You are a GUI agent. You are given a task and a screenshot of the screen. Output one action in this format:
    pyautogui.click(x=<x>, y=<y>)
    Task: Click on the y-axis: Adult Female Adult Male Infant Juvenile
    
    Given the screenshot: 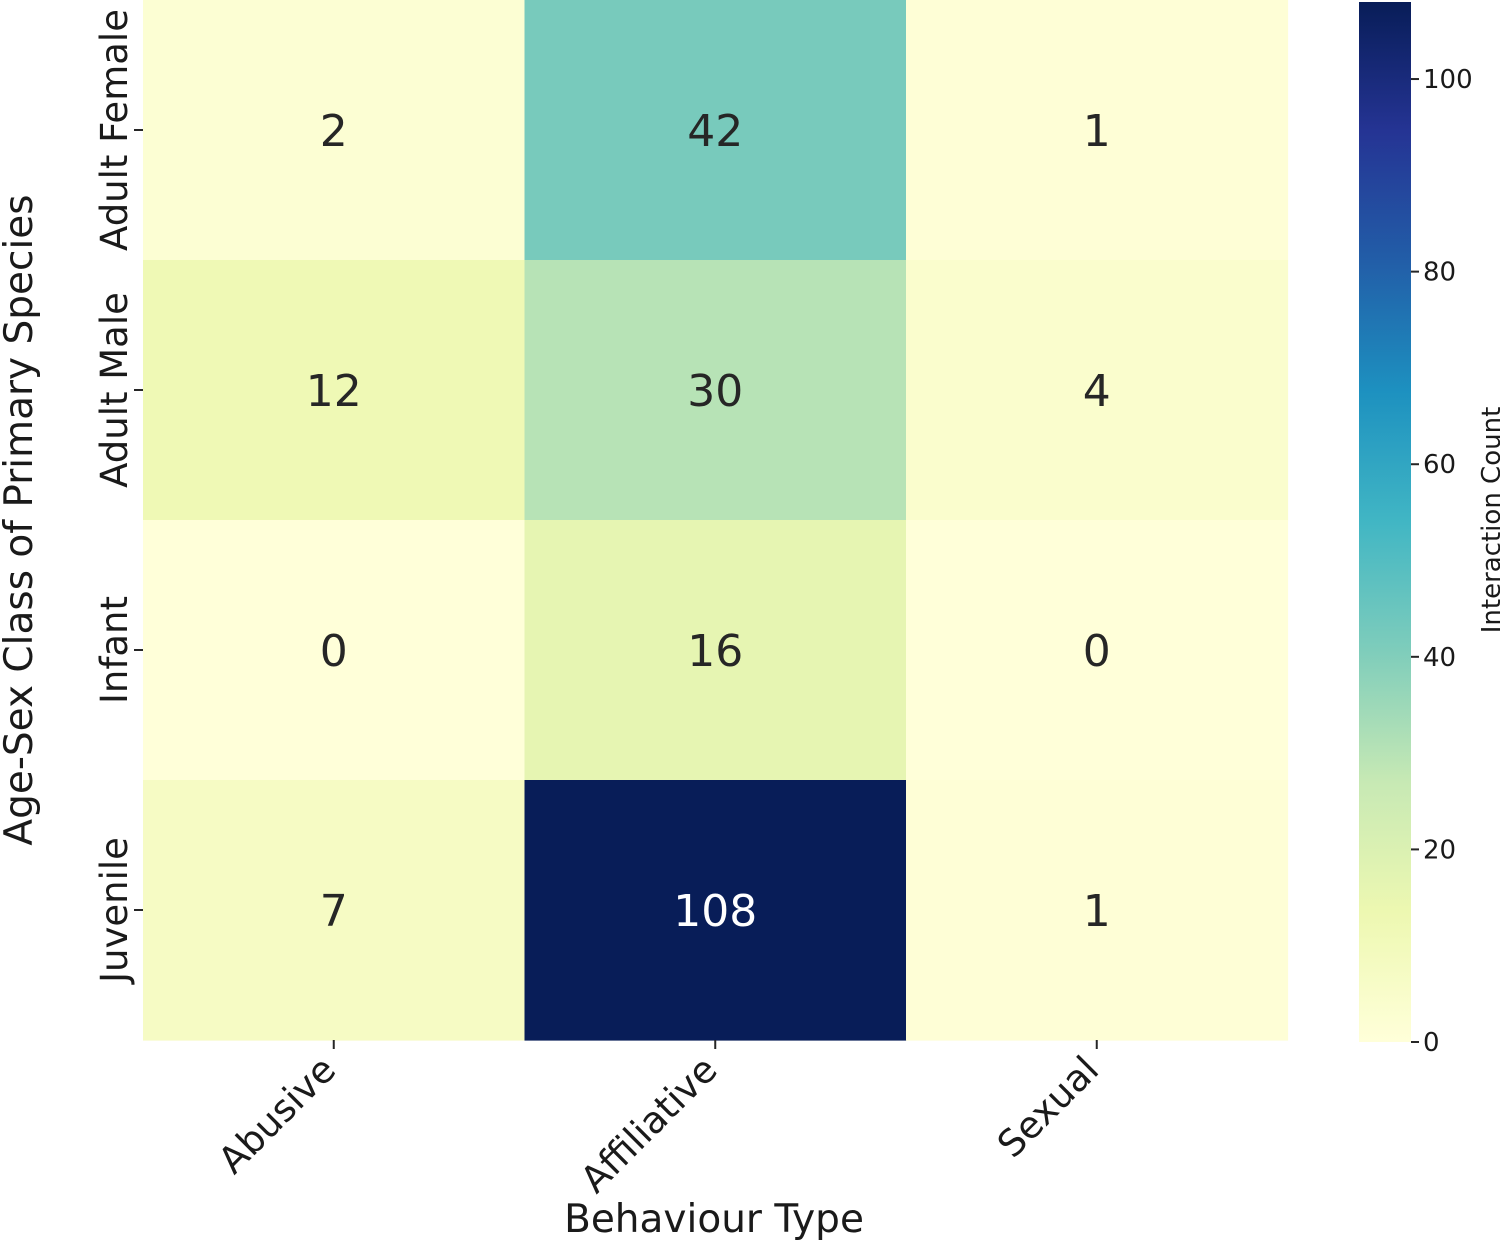 What is the action you would take?
    pyautogui.click(x=118, y=497)
    